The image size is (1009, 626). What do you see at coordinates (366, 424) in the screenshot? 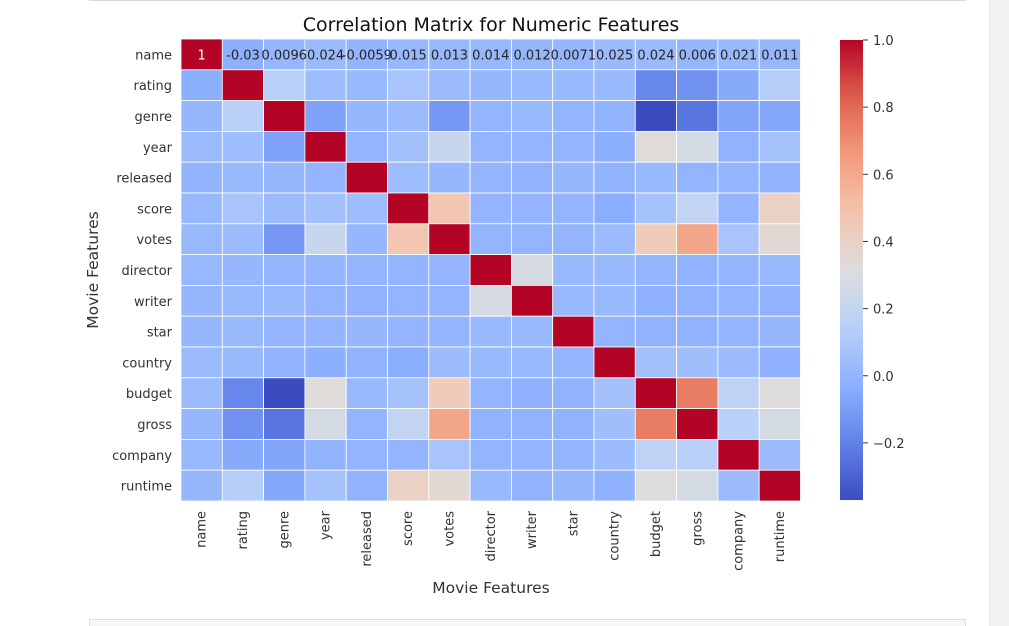
I see `heatmap-cell-gross-released` at bounding box center [366, 424].